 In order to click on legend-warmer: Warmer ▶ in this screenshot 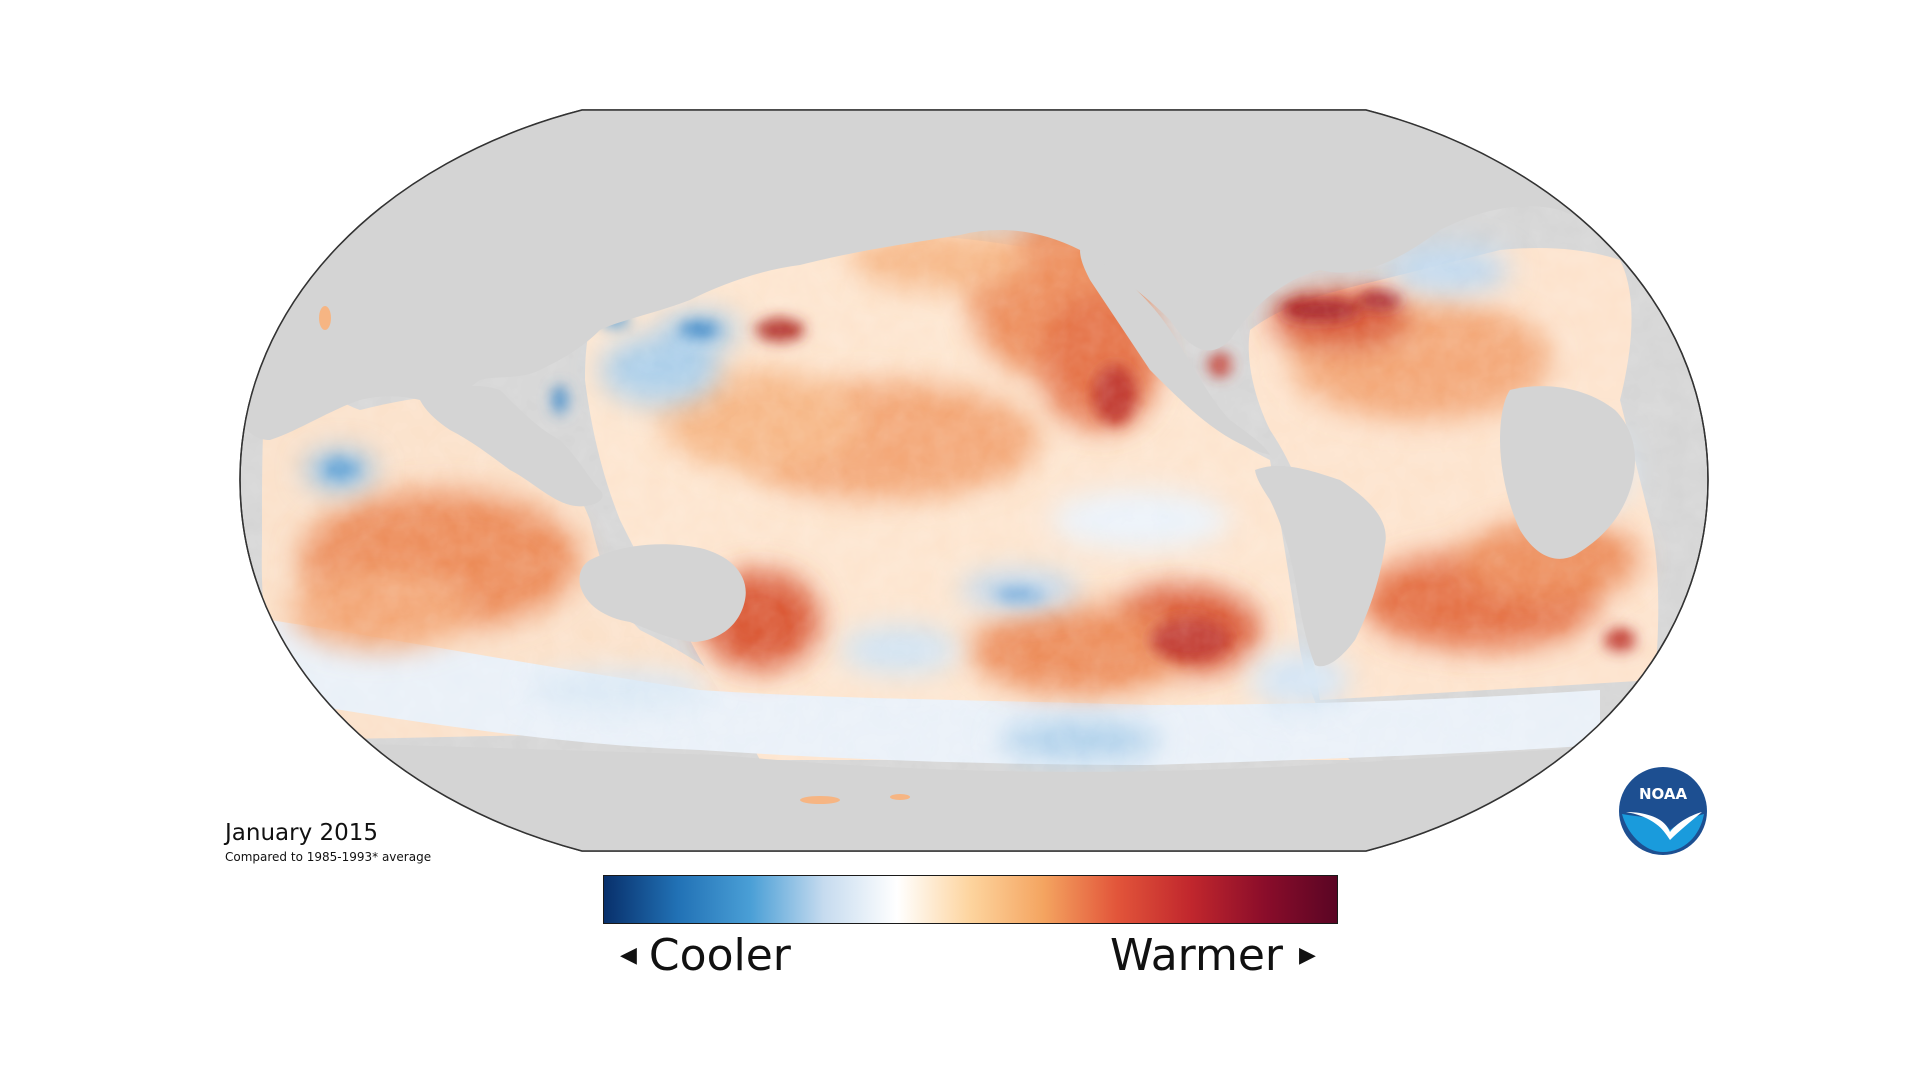, I will do `click(1213, 956)`.